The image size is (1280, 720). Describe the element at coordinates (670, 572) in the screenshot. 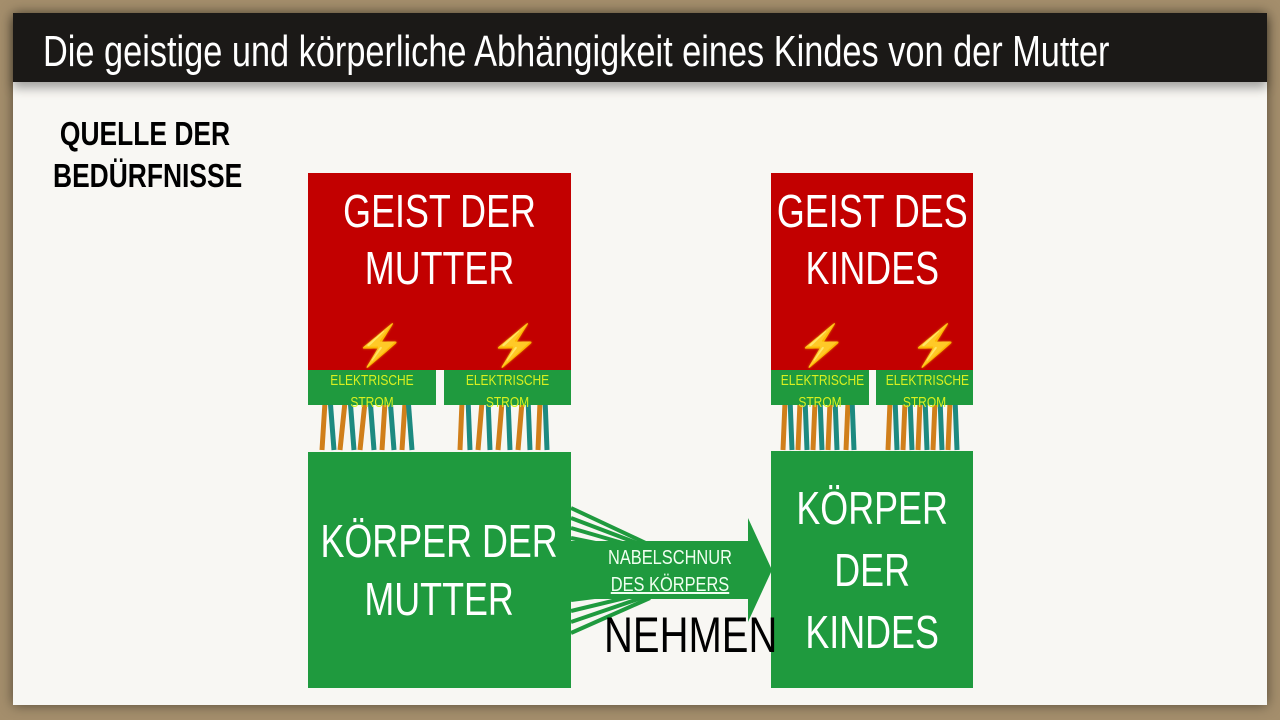

I see `umbilical-label: NABELSCHNUR DES KÖRPERS` at that location.